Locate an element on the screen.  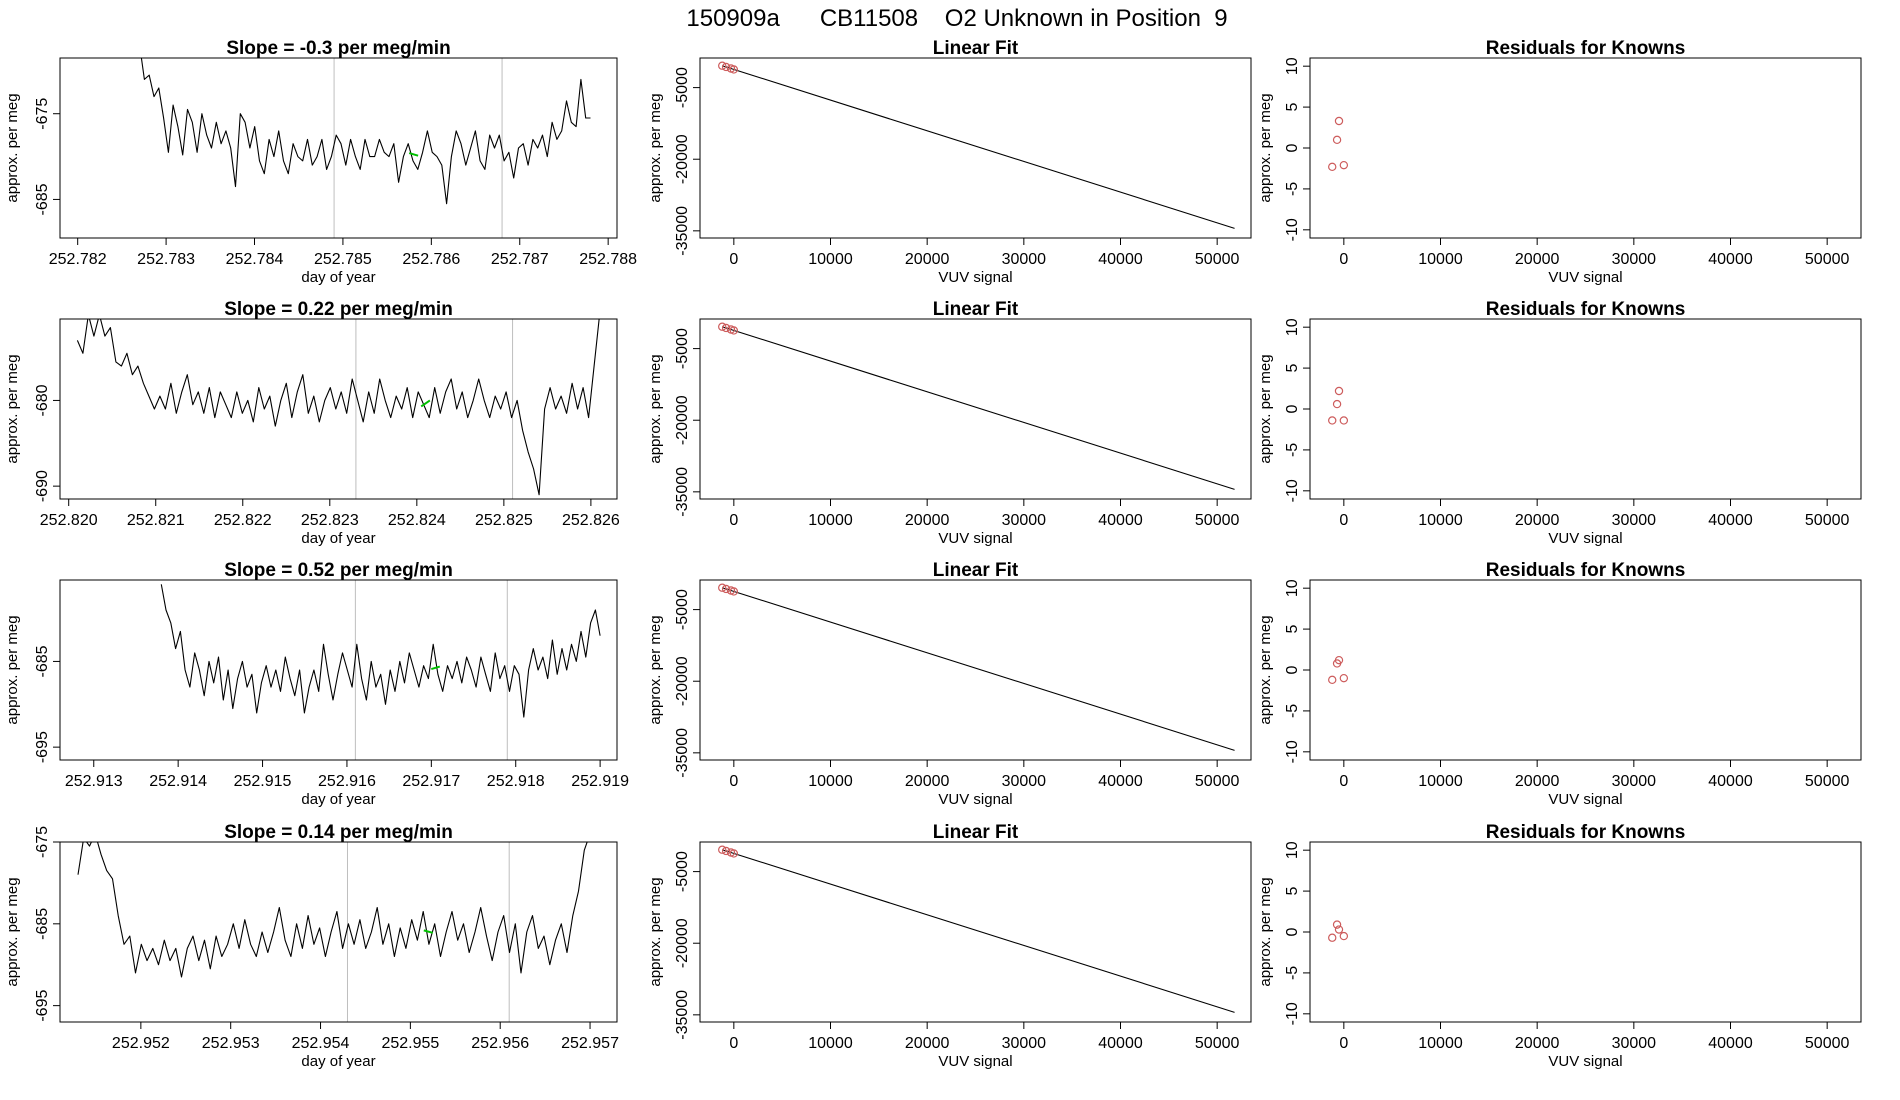
panel-title: Slope = 0.14 per meg/min is located at coordinates (338, 832).